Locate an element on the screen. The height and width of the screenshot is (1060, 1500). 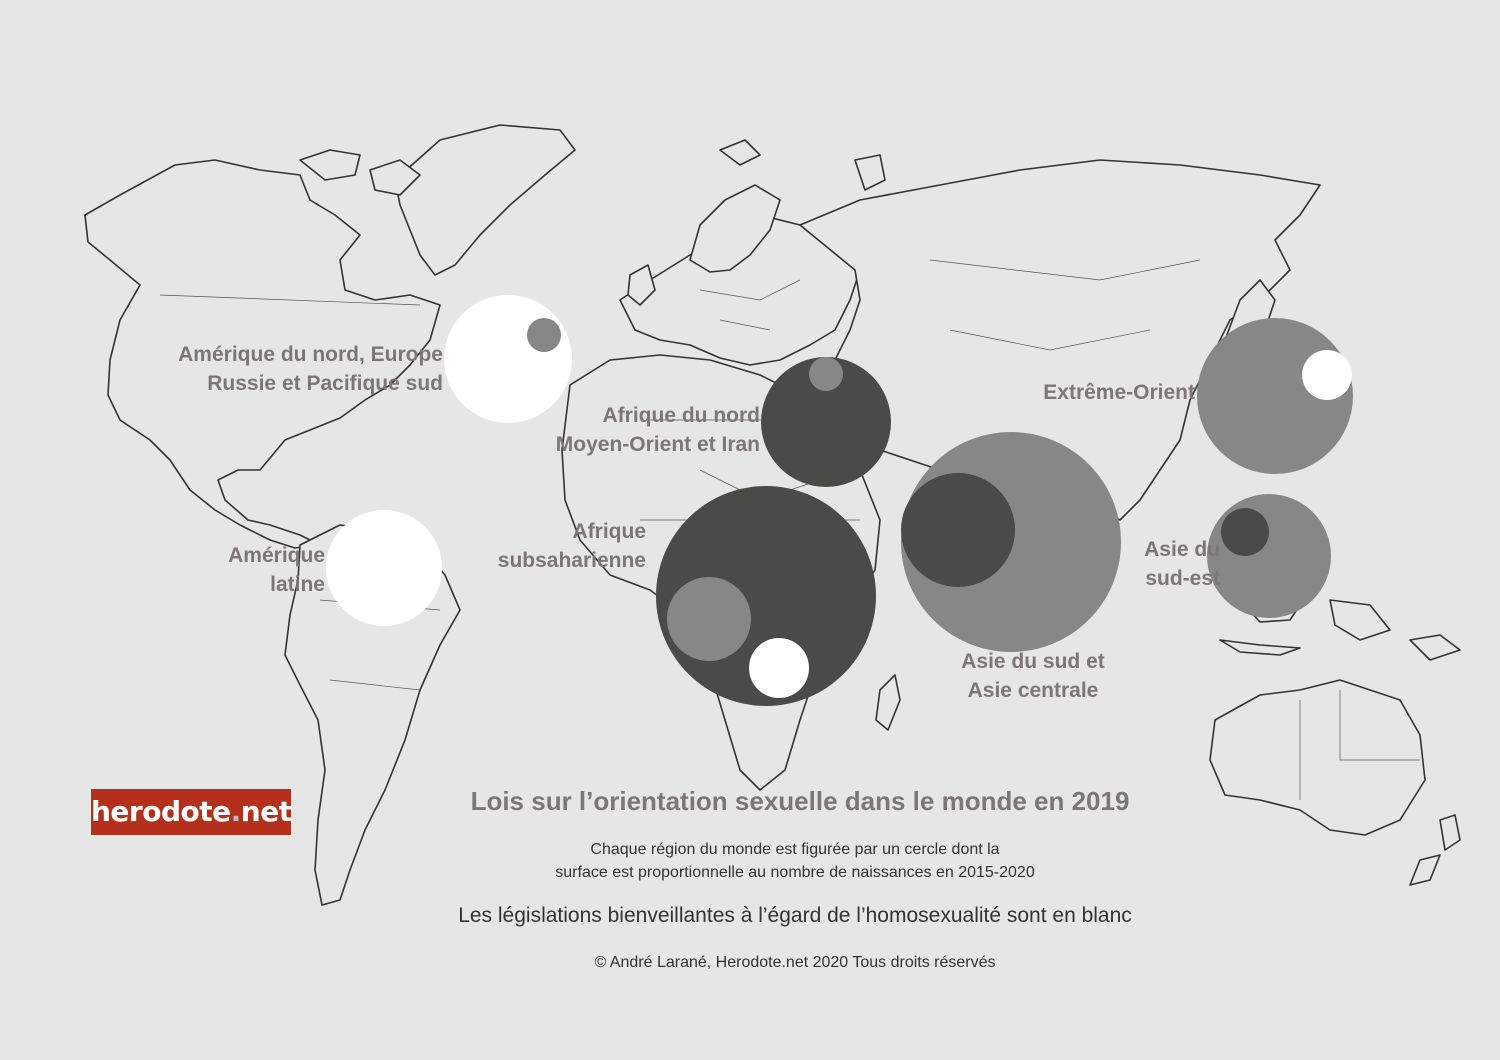
label-north-line2: Russie et Pacifique sud is located at coordinates (325, 383).